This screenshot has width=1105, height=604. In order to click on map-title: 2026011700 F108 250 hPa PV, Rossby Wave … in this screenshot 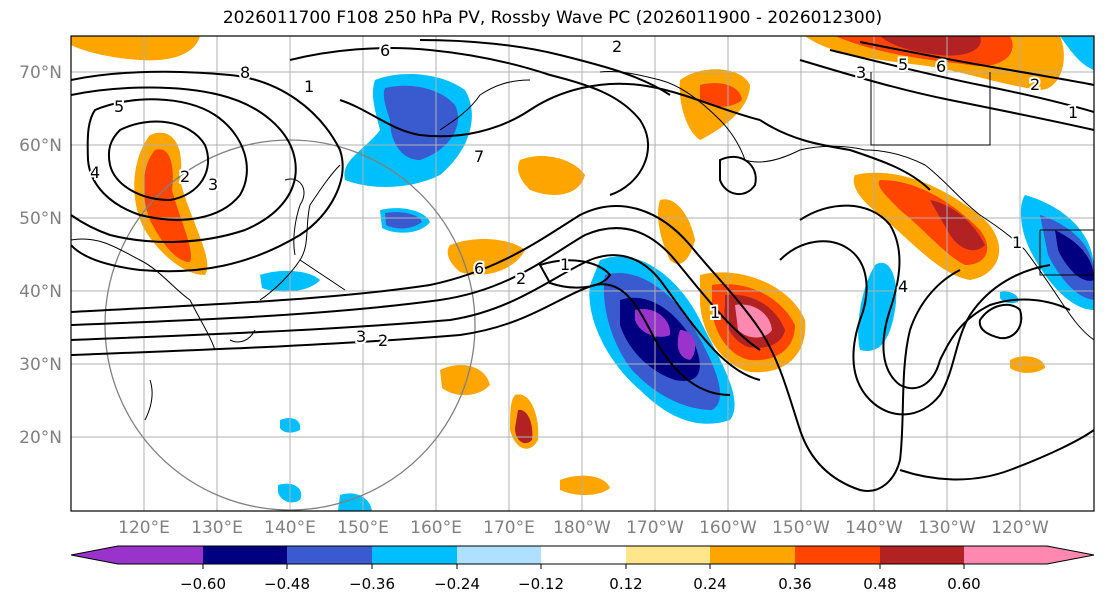, I will do `click(552, 18)`.